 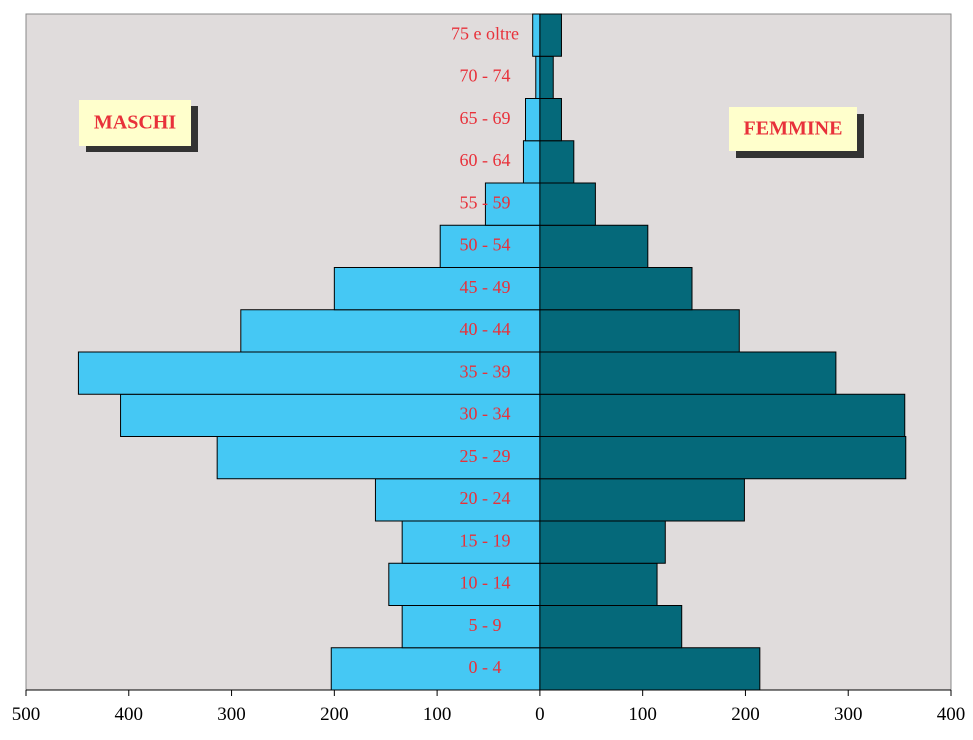 I want to click on legend-femmine-label: FEMMINE, so click(x=793, y=129).